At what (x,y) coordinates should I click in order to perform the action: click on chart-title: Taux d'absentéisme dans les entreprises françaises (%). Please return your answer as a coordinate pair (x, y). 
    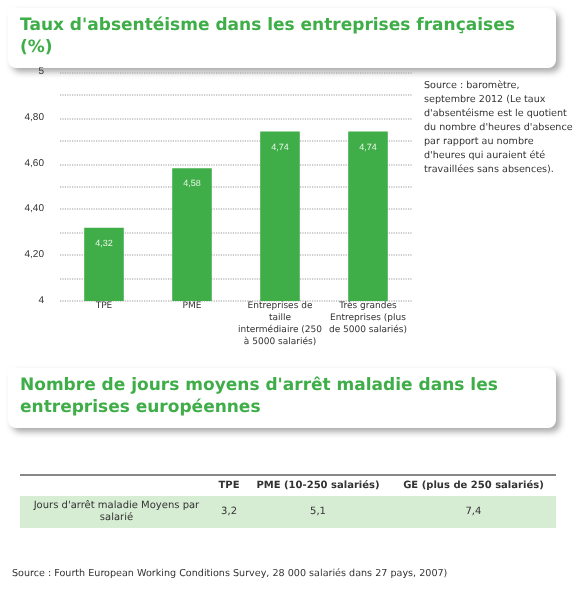
    Looking at the image, I should click on (282, 38).